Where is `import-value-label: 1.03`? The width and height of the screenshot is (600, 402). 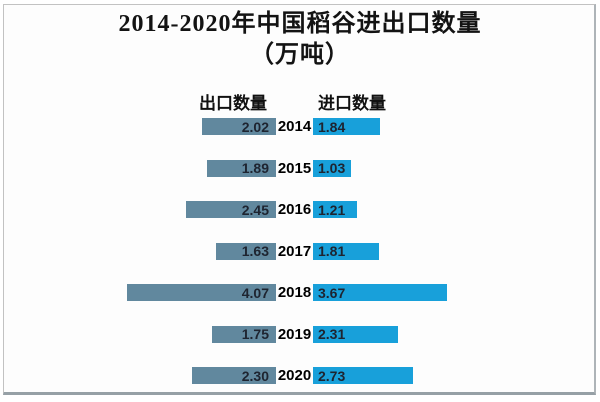 import-value-label: 1.03 is located at coordinates (332, 168).